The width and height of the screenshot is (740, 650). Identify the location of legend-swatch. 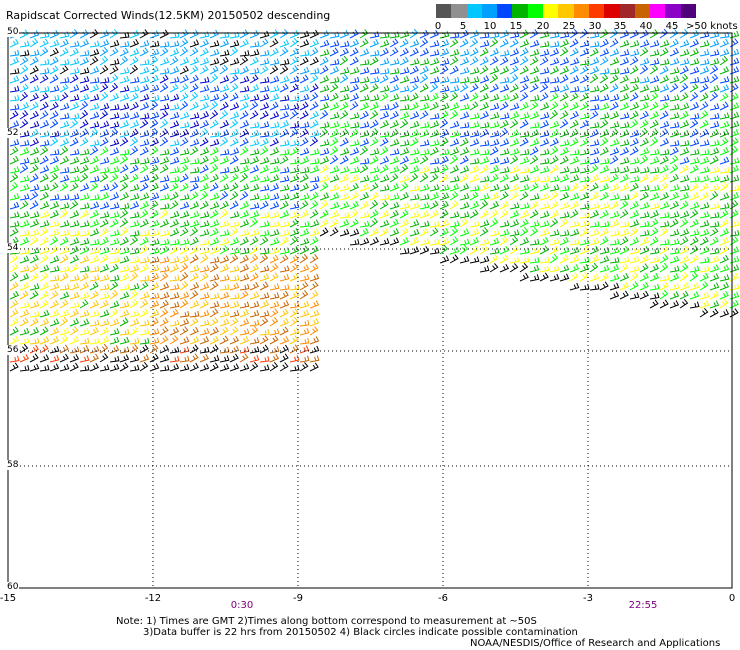
(566, 11).